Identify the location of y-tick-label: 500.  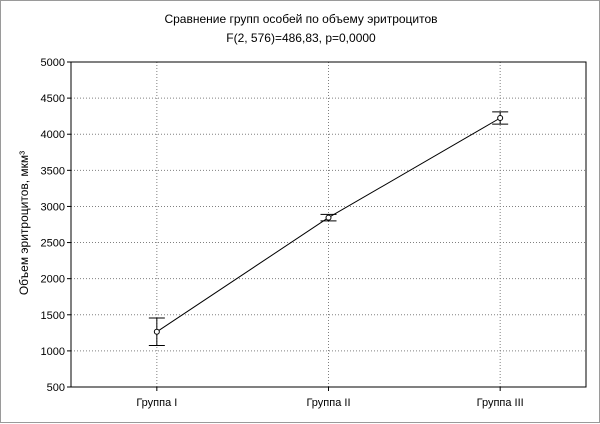
(56, 388).